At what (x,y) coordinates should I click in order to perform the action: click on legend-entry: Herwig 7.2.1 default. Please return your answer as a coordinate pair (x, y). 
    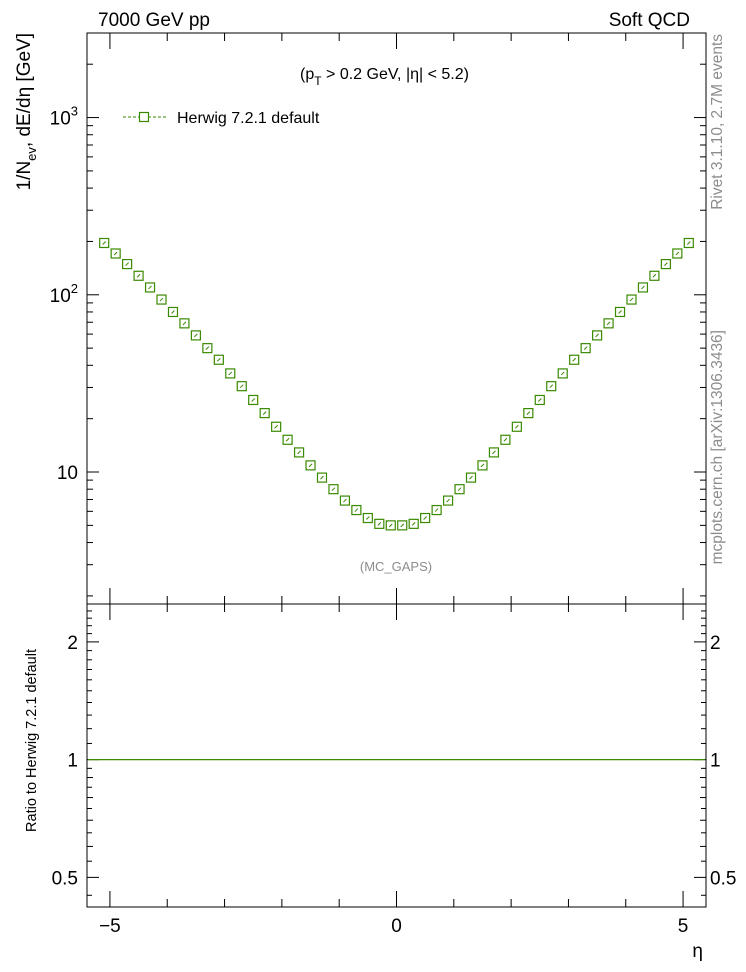
    Looking at the image, I should click on (248, 118).